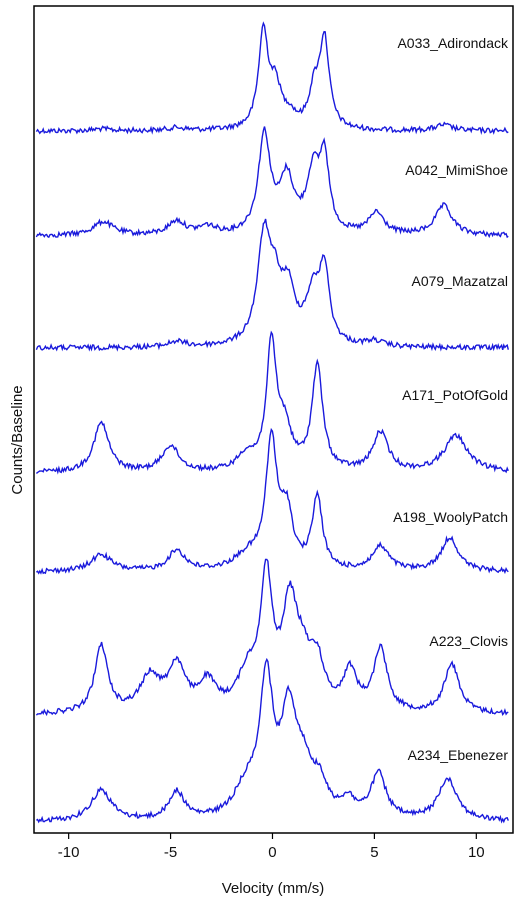 The width and height of the screenshot is (515, 899). I want to click on series-label-5: A198_WoolyPatch, so click(450, 517).